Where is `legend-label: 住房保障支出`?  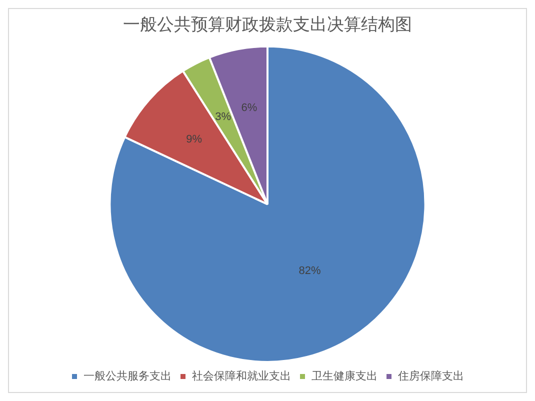
legend-label: 住房保障支出 is located at coordinates (431, 376).